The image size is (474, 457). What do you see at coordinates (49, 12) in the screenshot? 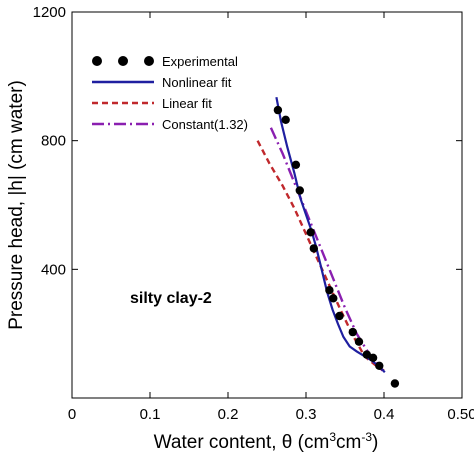
I see `y-tick-label: 1200` at bounding box center [49, 12].